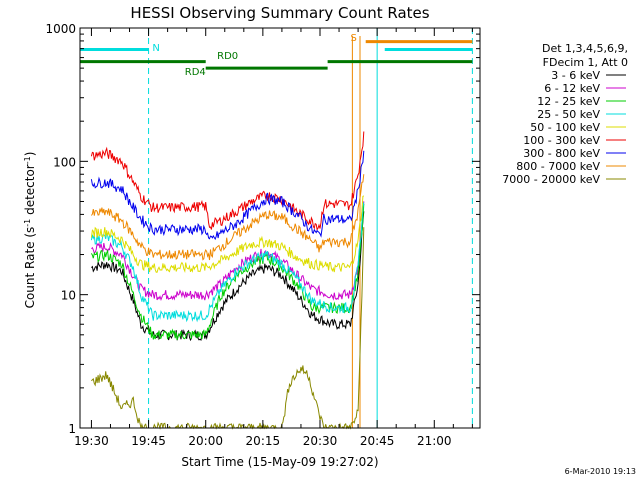  I want to click on legend-entry: 25 - 50 keV, so click(568, 114).